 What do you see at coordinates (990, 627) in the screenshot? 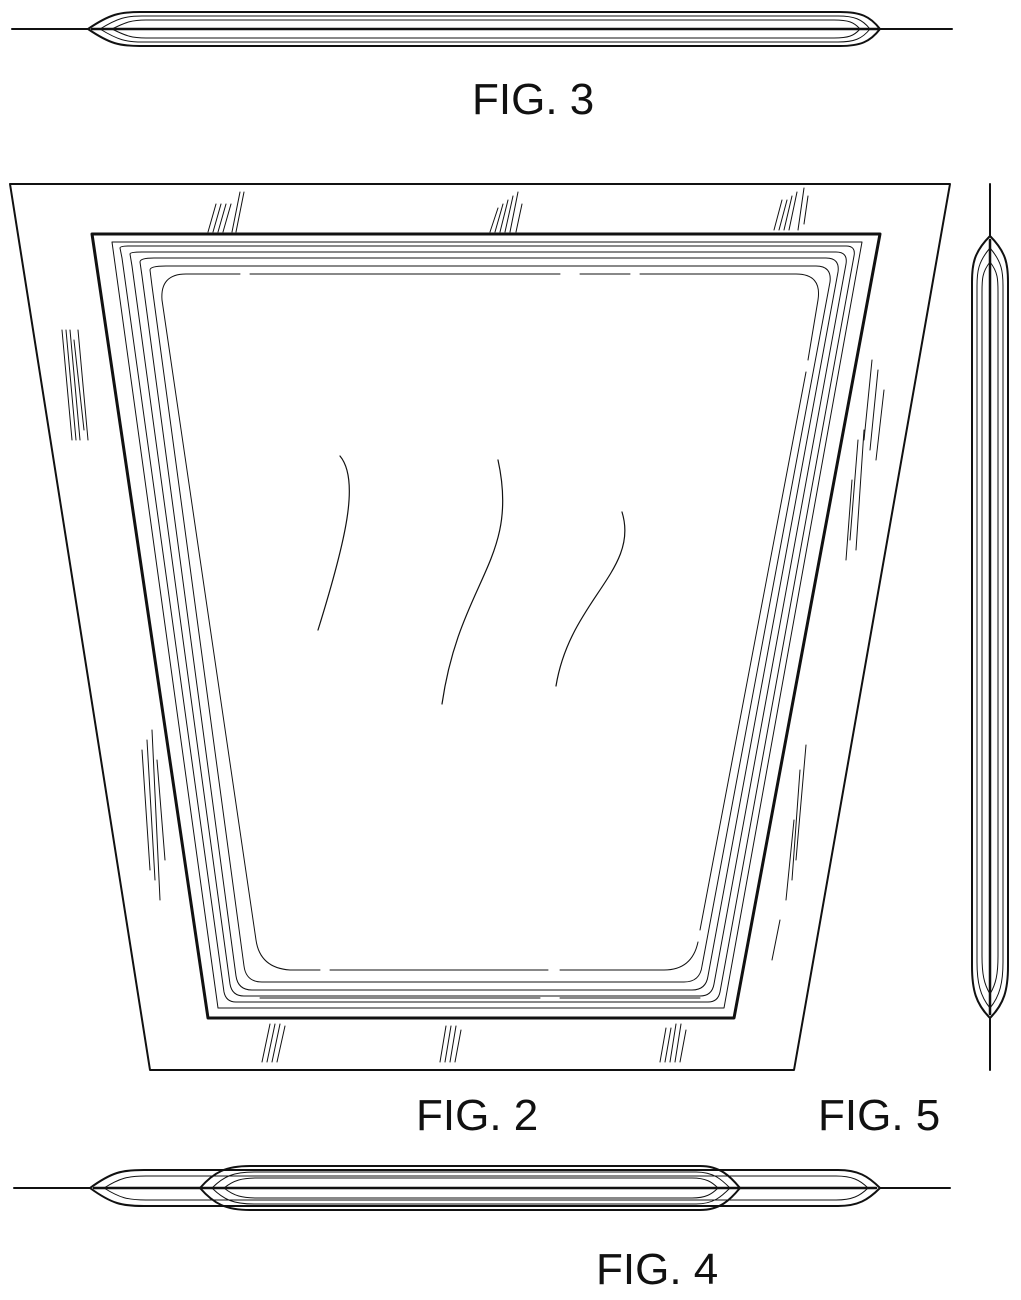
I see `fig5-side-view` at bounding box center [990, 627].